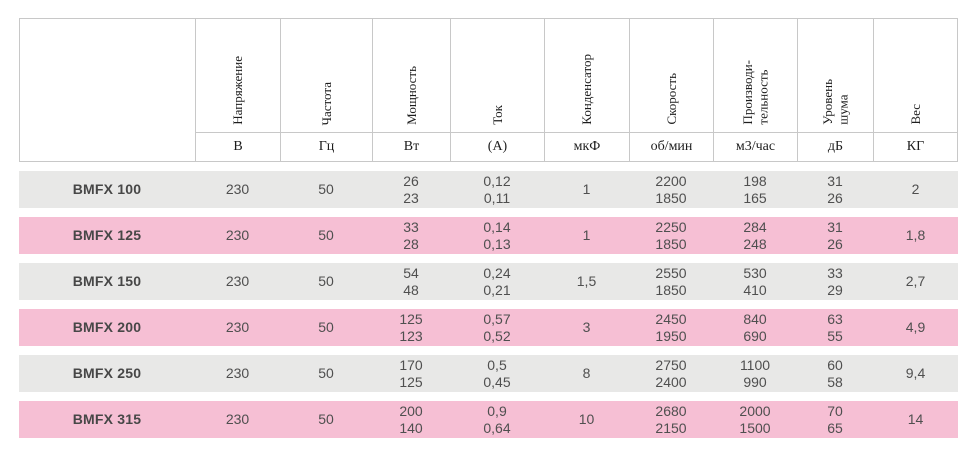  What do you see at coordinates (915, 235) in the screenshot?
I see `cell-weight: 1,8` at bounding box center [915, 235].